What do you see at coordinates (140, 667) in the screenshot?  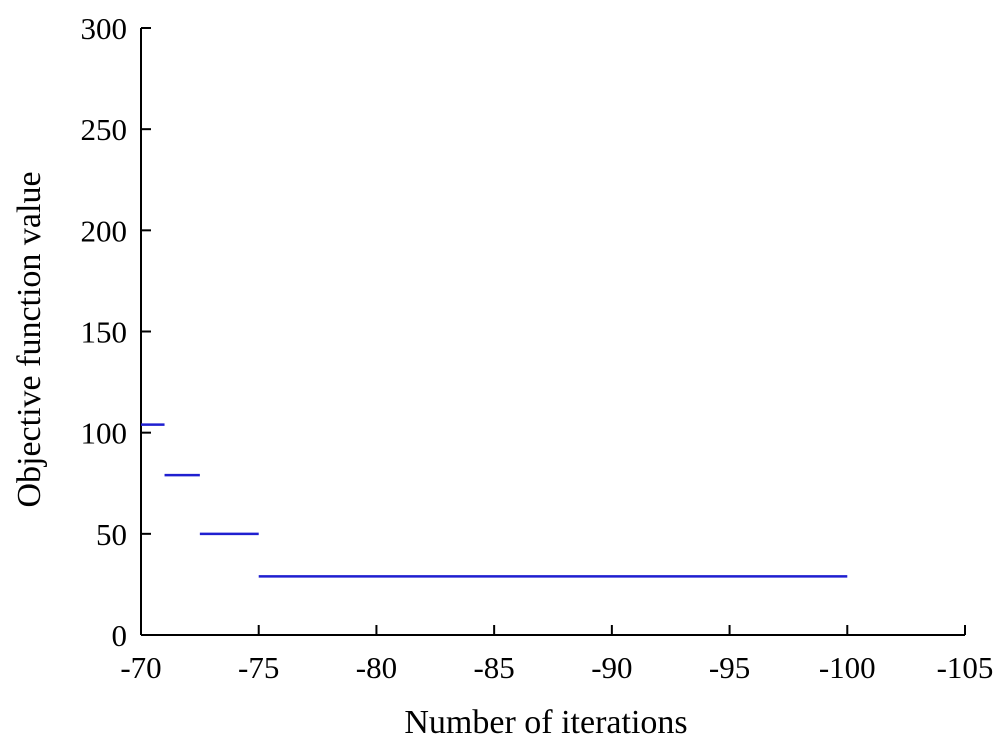 I see `x-tick-label: -70` at bounding box center [140, 667].